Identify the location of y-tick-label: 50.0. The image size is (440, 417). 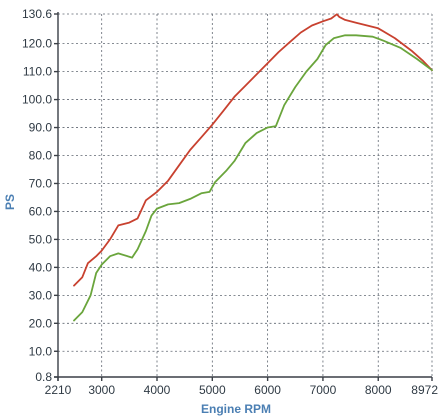
(41, 239).